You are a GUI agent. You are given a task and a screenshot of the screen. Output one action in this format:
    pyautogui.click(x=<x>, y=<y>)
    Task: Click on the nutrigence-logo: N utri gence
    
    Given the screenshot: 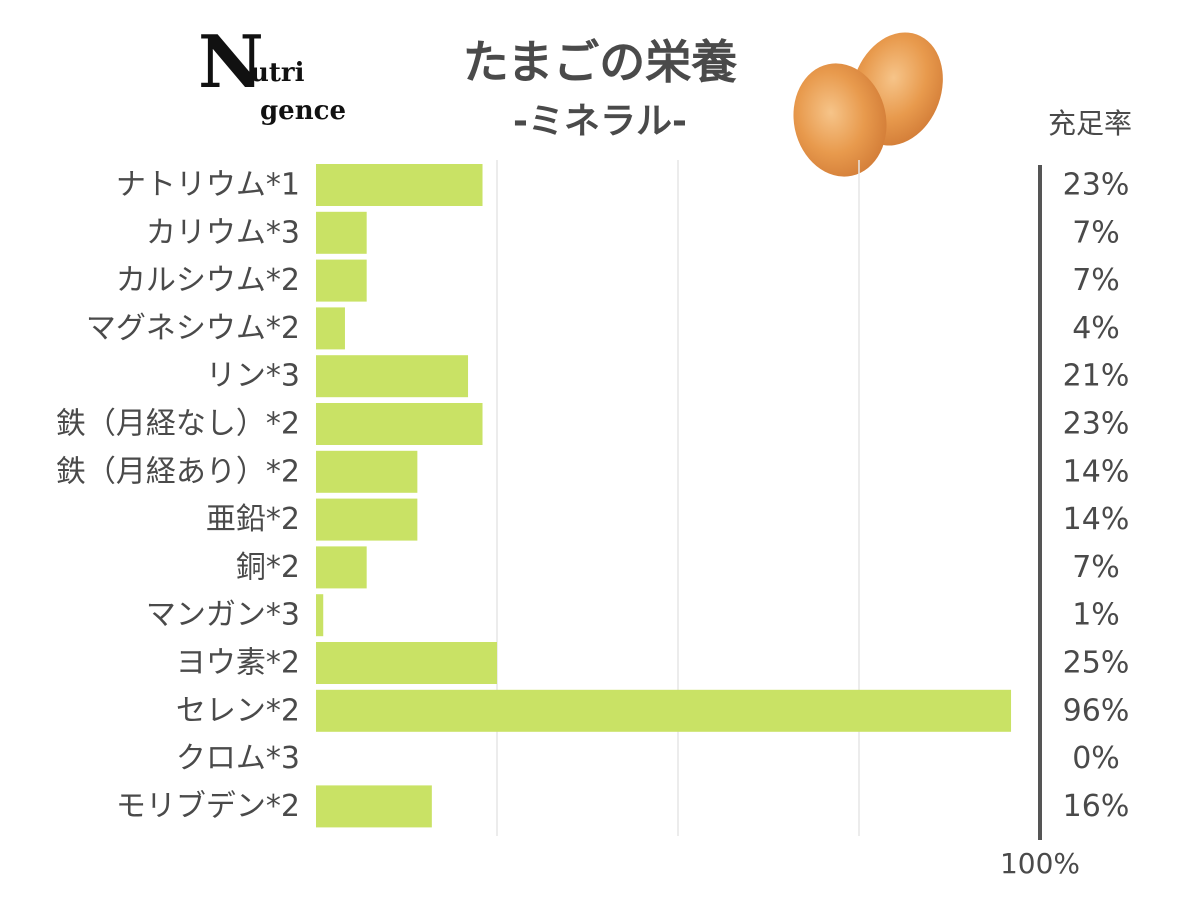 What is the action you would take?
    pyautogui.click(x=283, y=81)
    